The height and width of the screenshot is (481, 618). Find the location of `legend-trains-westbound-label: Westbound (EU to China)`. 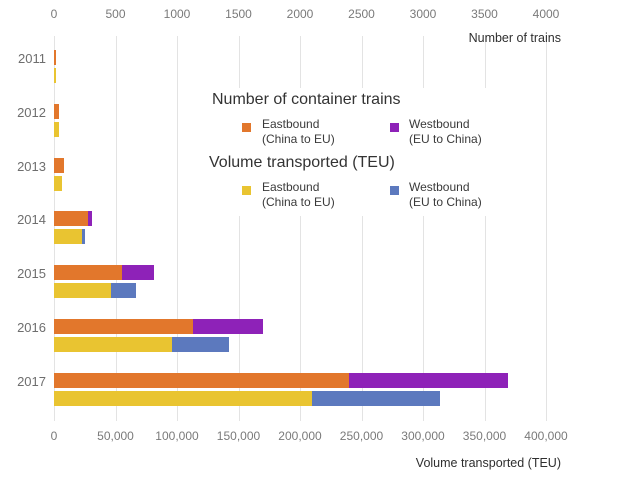

legend-trains-westbound-label: Westbound (EU to China) is located at coordinates (445, 132).